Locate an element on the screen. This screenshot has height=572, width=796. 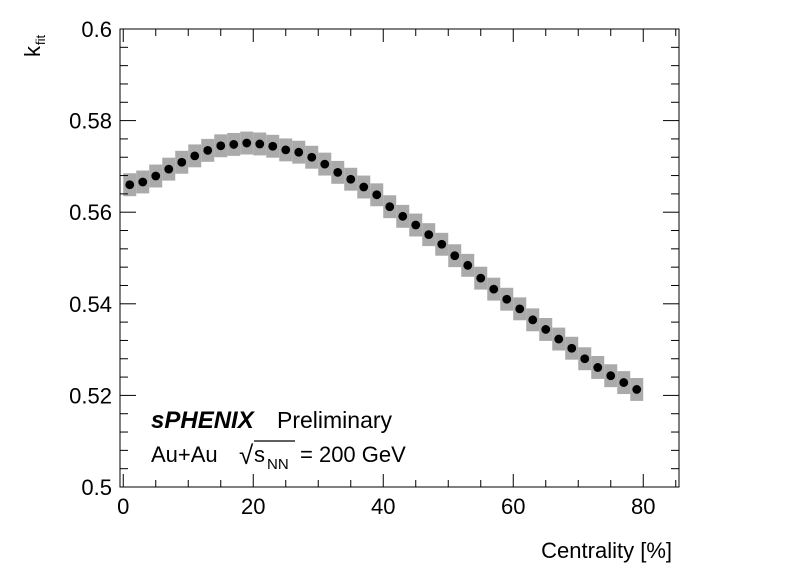
x-tick-label: 20 is located at coordinates (253, 506).